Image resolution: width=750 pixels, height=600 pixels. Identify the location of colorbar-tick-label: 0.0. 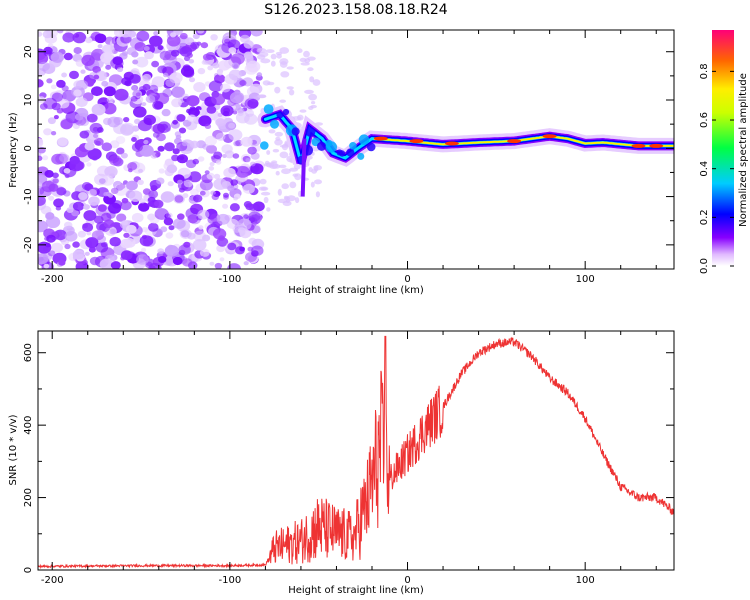
(704, 266).